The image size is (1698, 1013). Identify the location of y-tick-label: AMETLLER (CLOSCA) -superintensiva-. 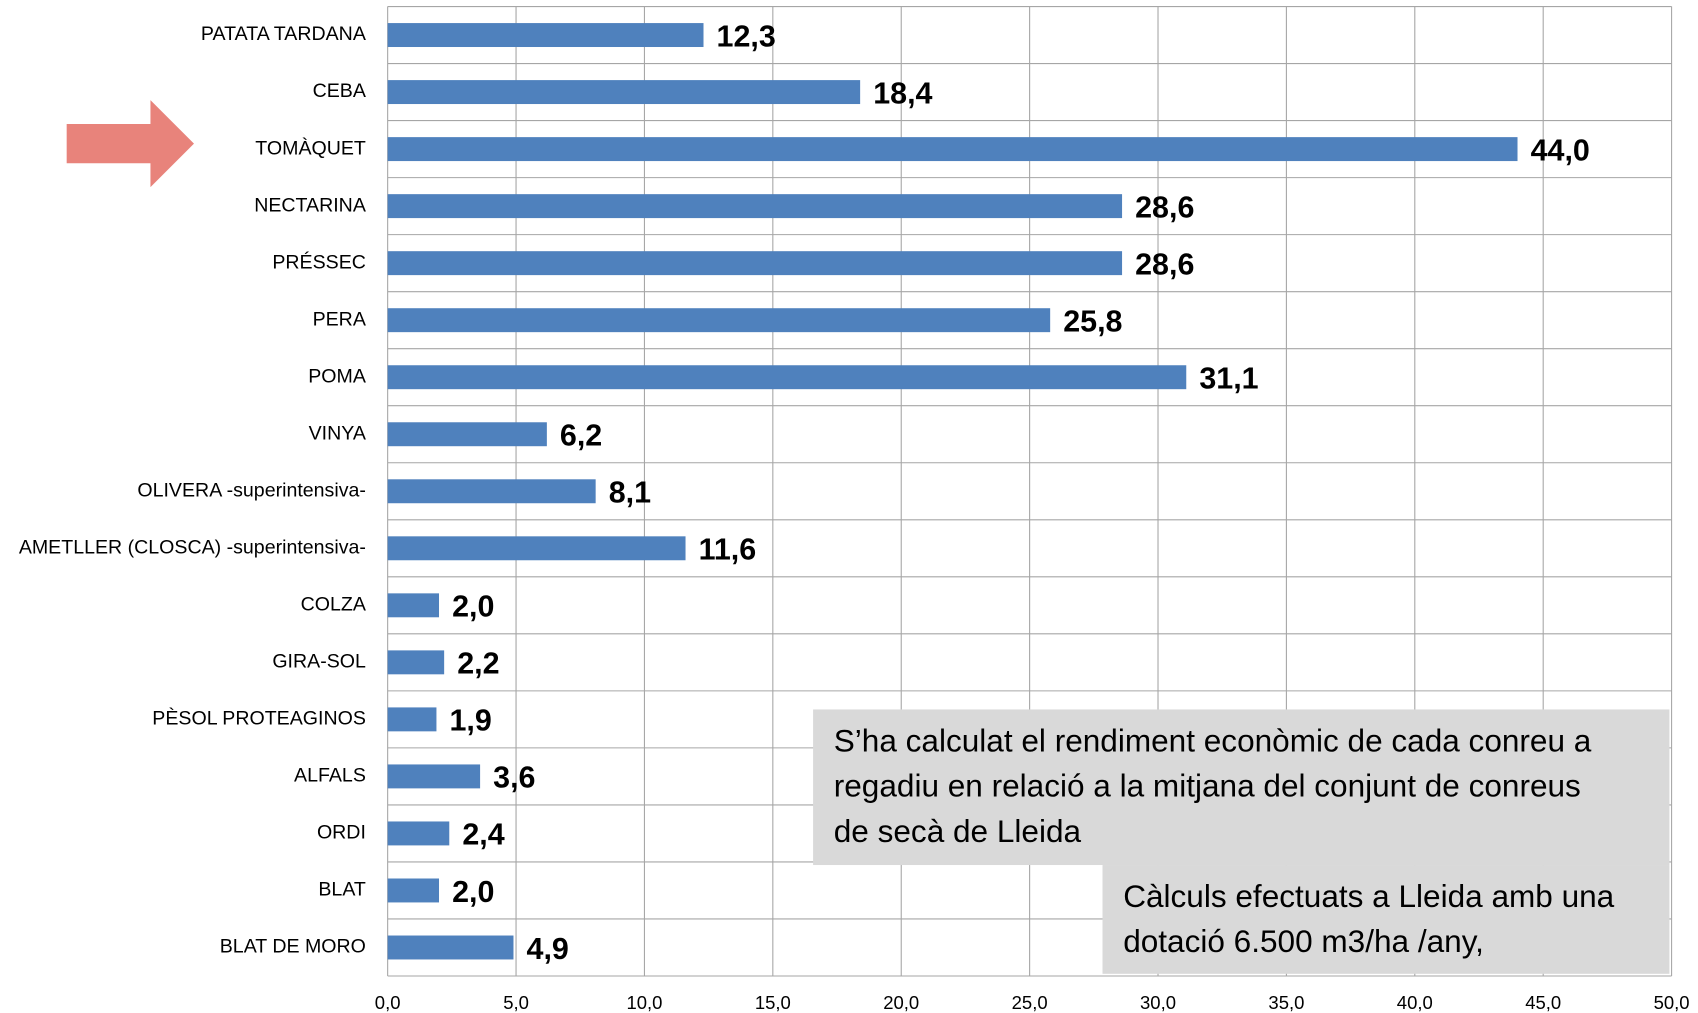
(192, 547).